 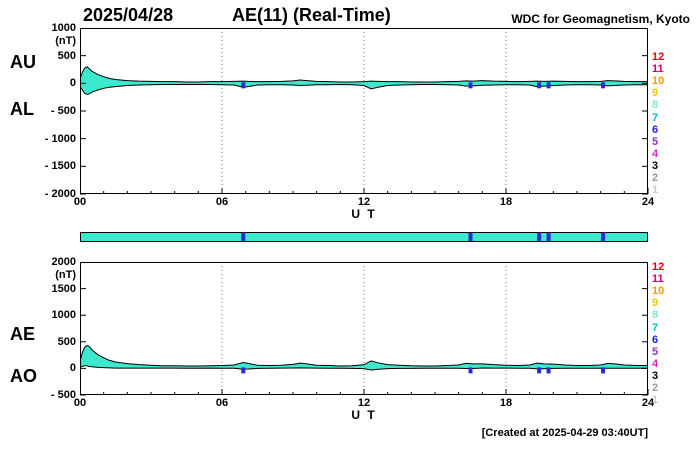 What do you see at coordinates (311, 15) in the screenshot?
I see `page-title: AE(11) (Real-Time)` at bounding box center [311, 15].